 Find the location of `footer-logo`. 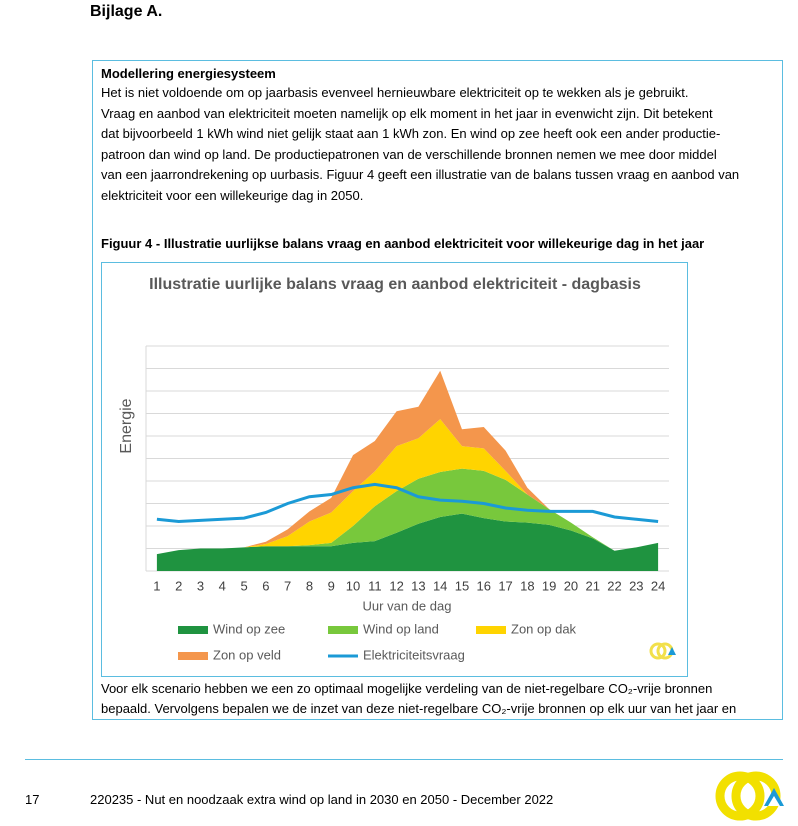

footer-logo is located at coordinates (749, 796).